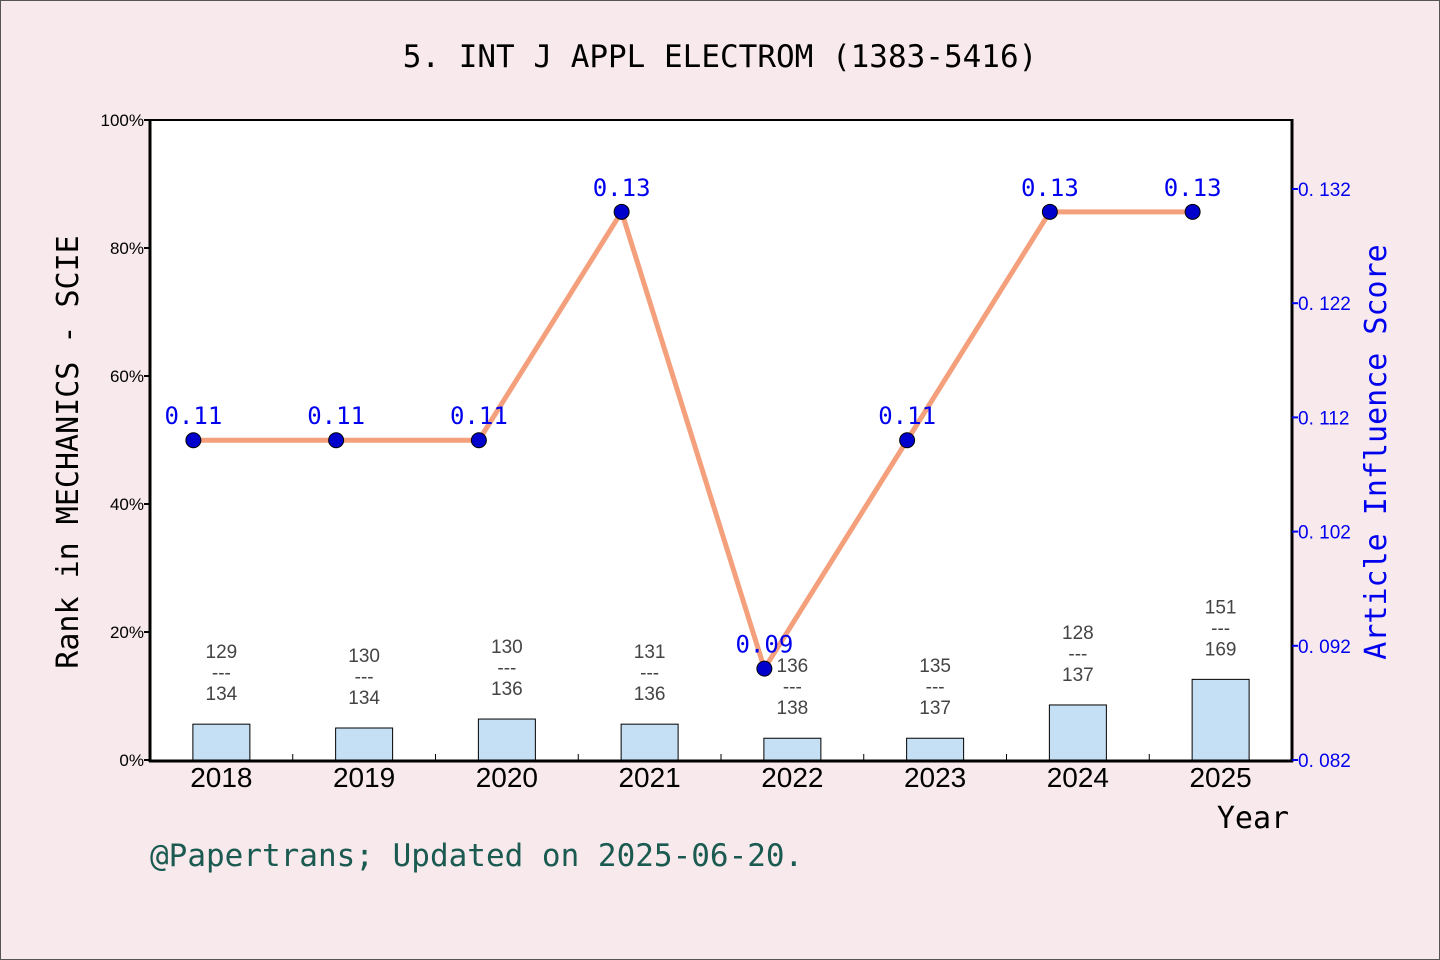  Describe the element at coordinates (127, 632) in the screenshot. I see `left-tick-label: 20%` at that location.